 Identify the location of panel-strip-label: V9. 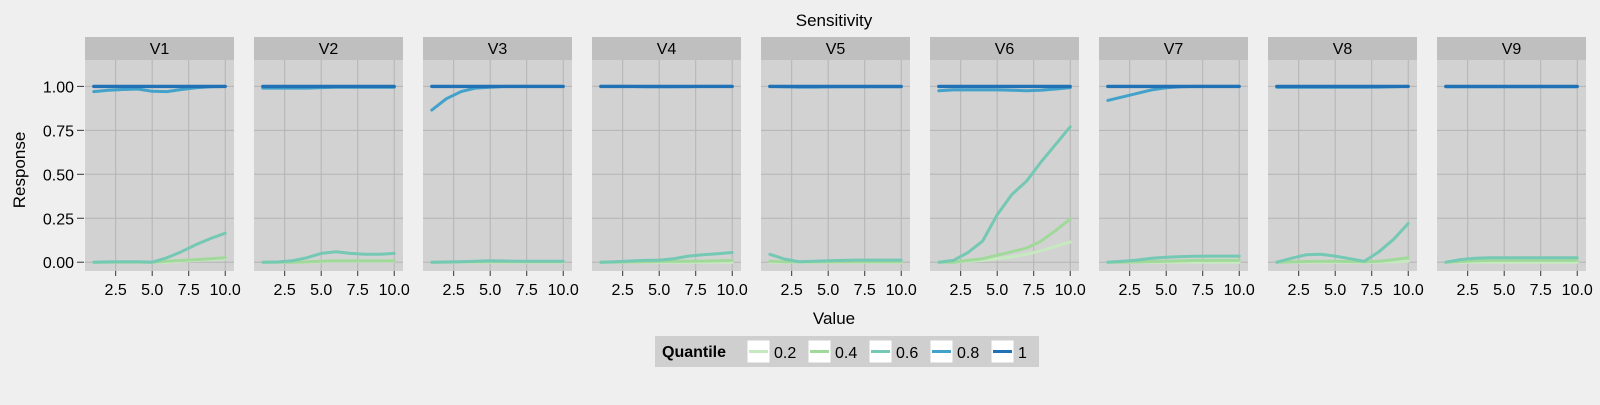
(1512, 49).